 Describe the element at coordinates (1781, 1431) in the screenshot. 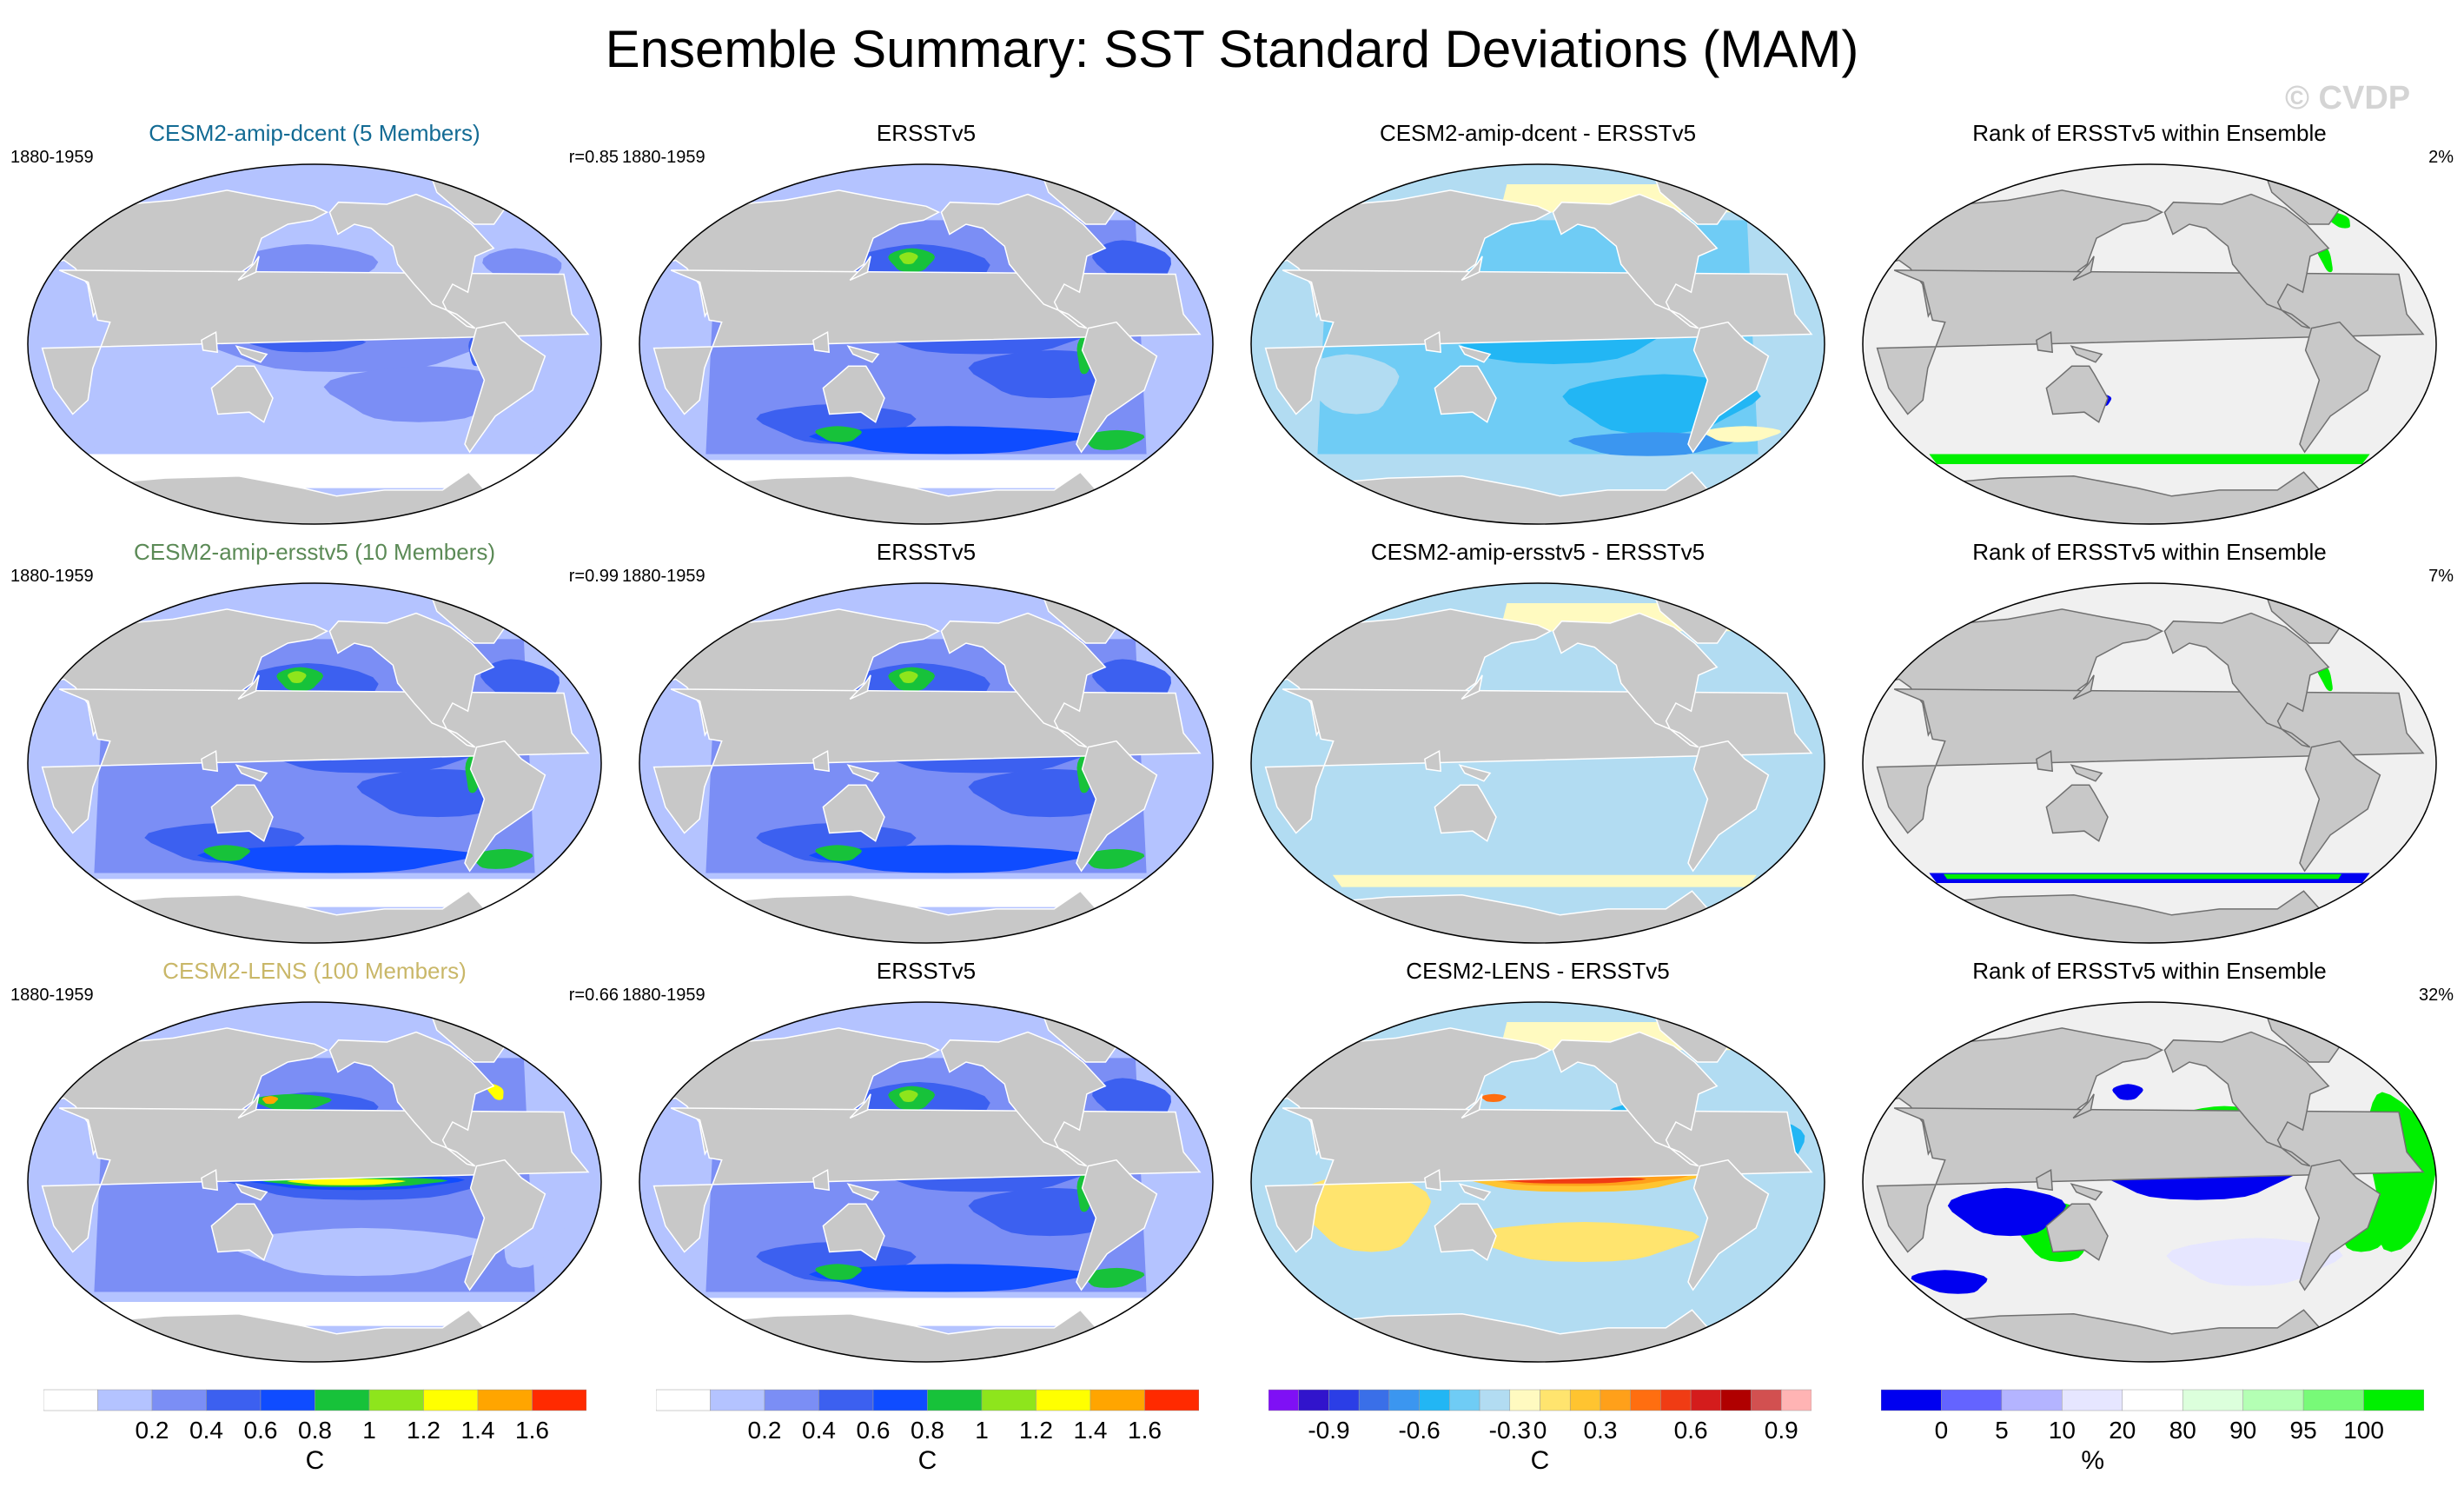

I see `colorbar-tick-label: 0.9` at that location.